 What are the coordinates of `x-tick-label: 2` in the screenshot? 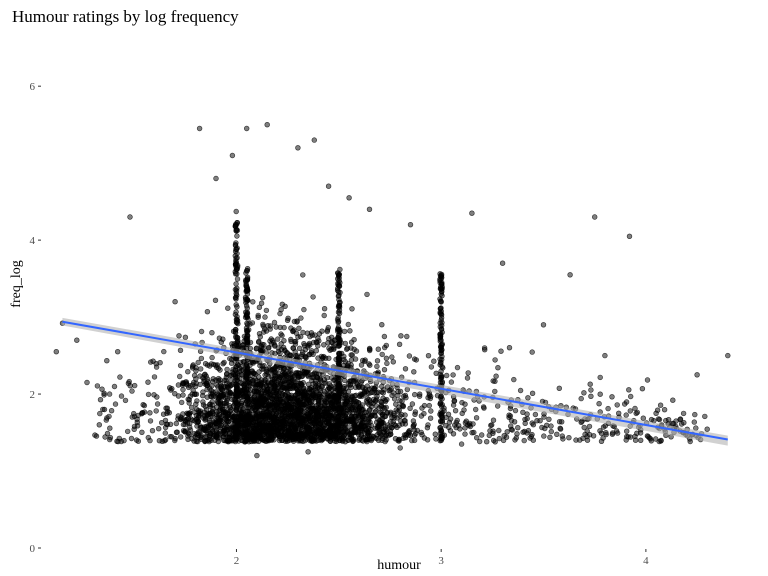 It's located at (237, 561).